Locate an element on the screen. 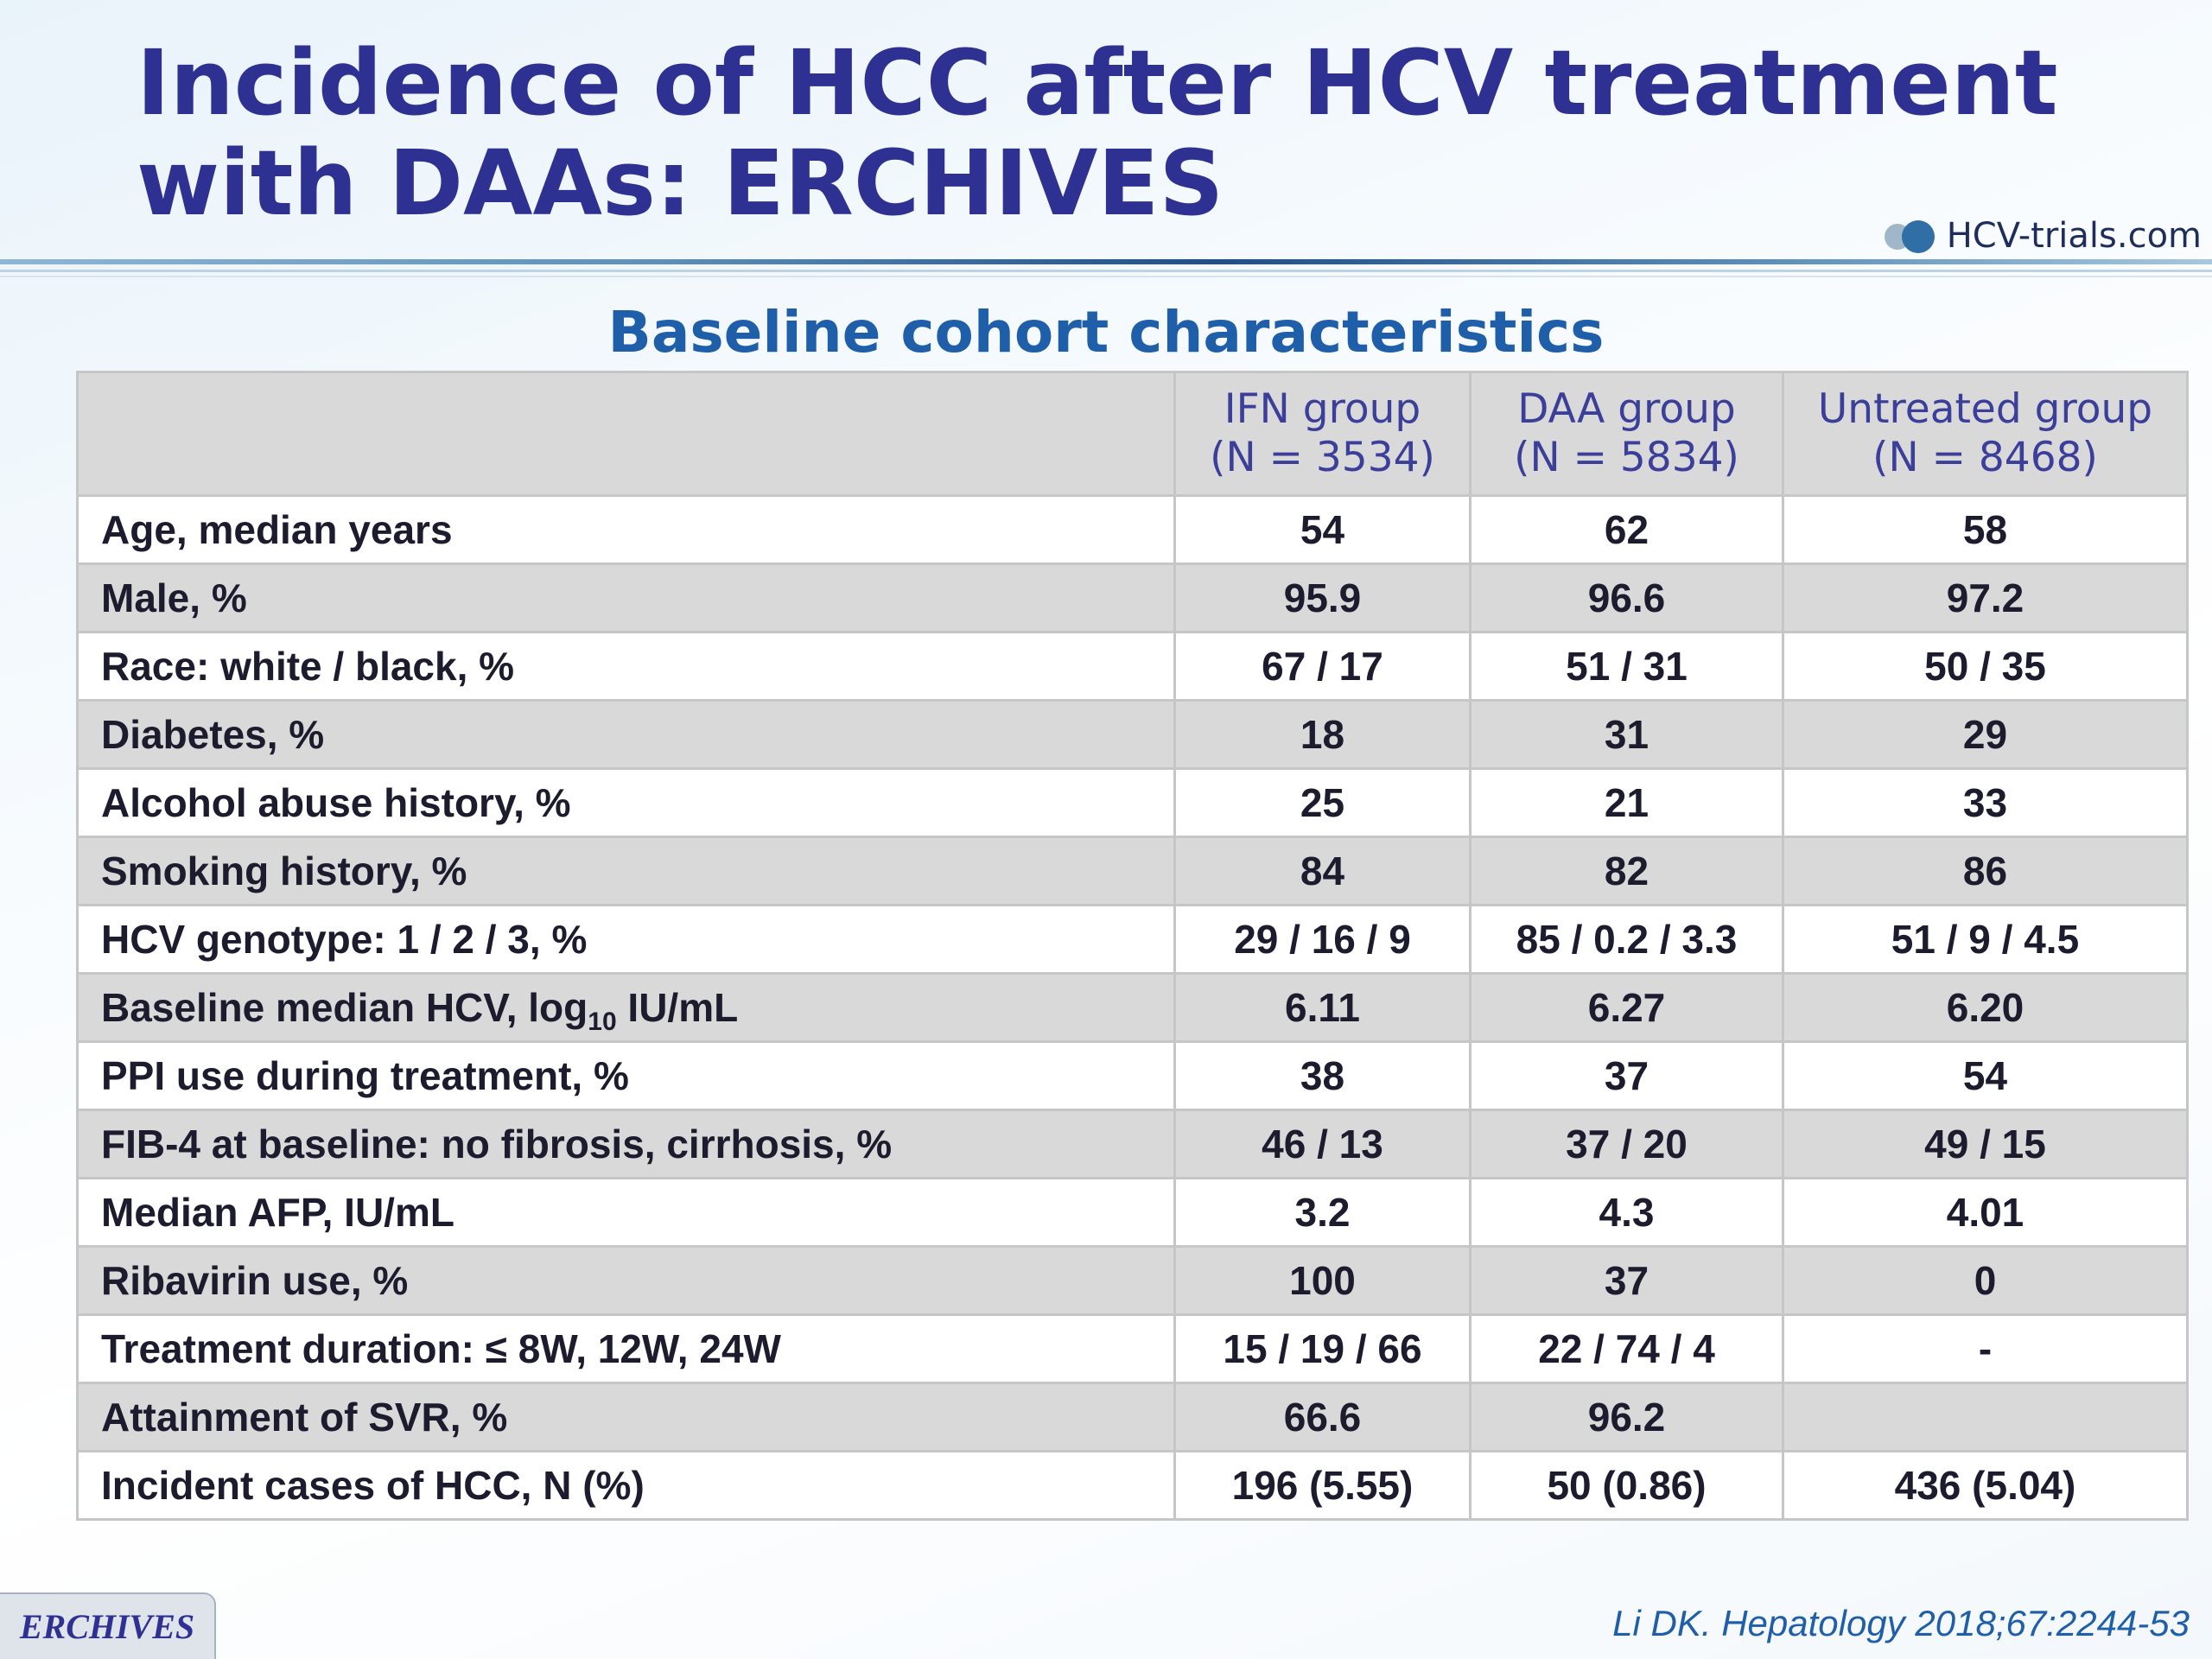 Image resolution: width=2212 pixels, height=1659 pixels. cell-untreated: 86 is located at coordinates (1985, 871).